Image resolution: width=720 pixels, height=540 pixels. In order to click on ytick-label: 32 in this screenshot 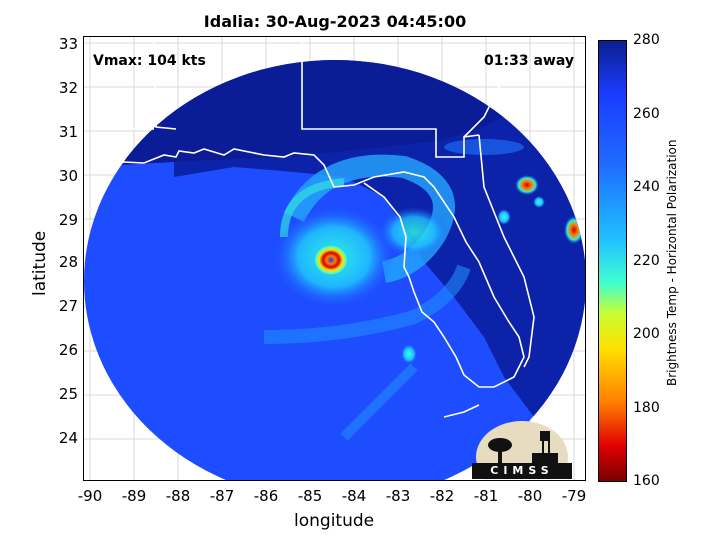, I will do `click(68, 88)`.